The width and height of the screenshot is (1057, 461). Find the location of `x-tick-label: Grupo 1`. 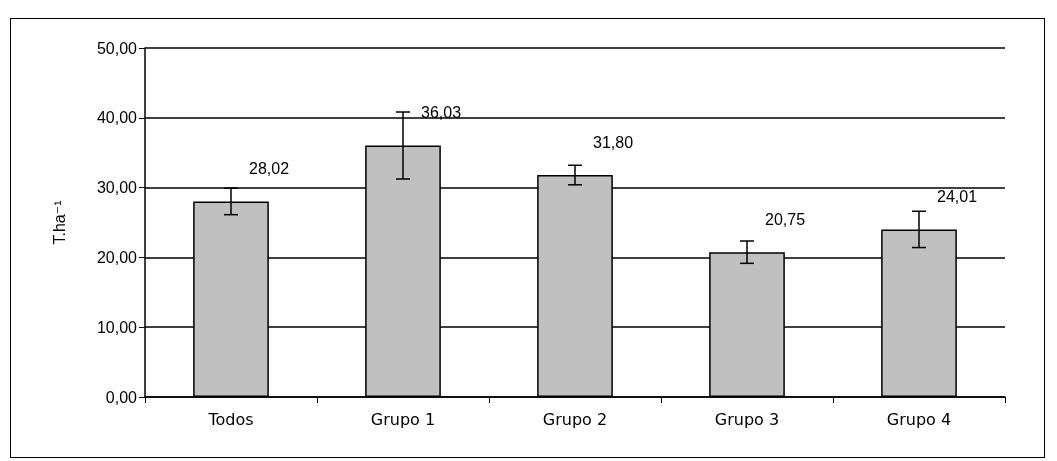

x-tick-label: Grupo 1 is located at coordinates (403, 419).